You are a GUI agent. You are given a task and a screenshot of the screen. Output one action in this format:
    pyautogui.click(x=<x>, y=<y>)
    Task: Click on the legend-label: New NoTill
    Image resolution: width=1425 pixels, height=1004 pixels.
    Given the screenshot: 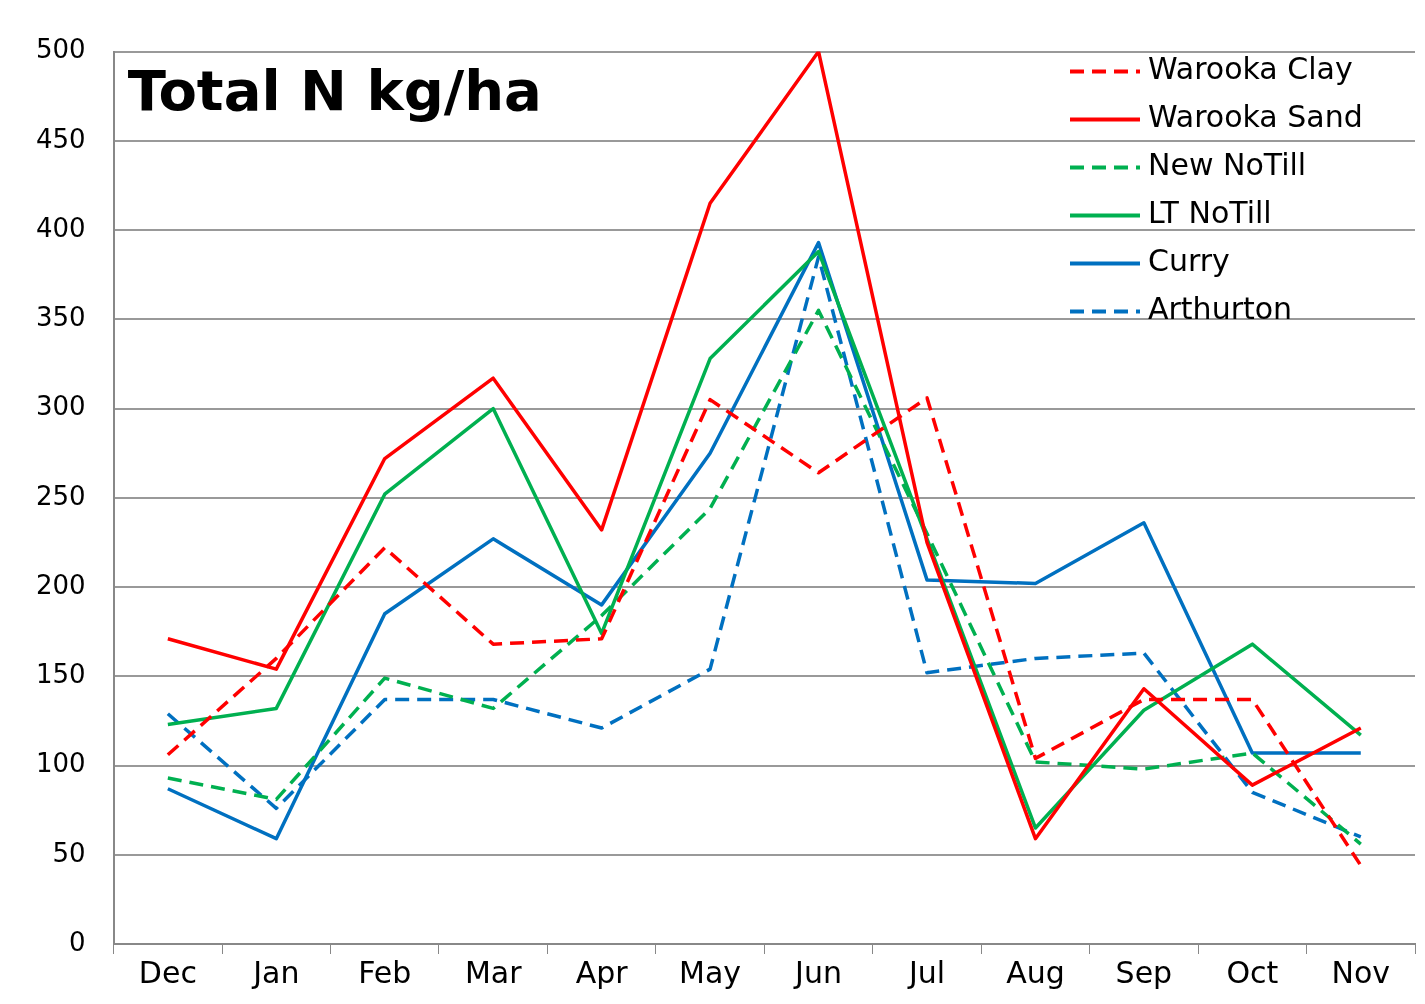 What is the action you would take?
    pyautogui.click(x=1227, y=165)
    